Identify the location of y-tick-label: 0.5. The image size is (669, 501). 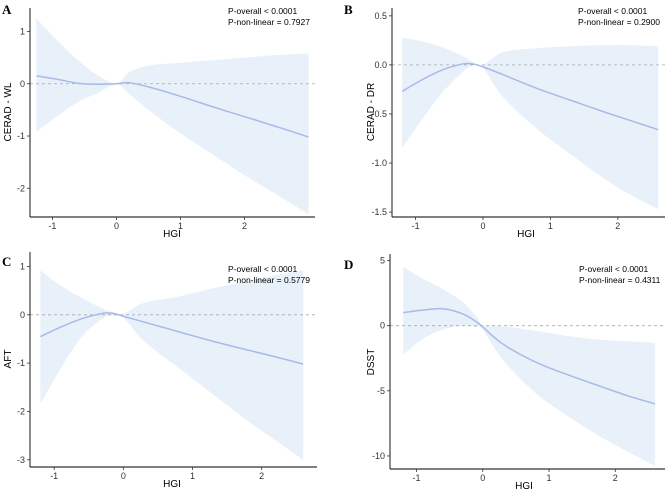
(380, 16).